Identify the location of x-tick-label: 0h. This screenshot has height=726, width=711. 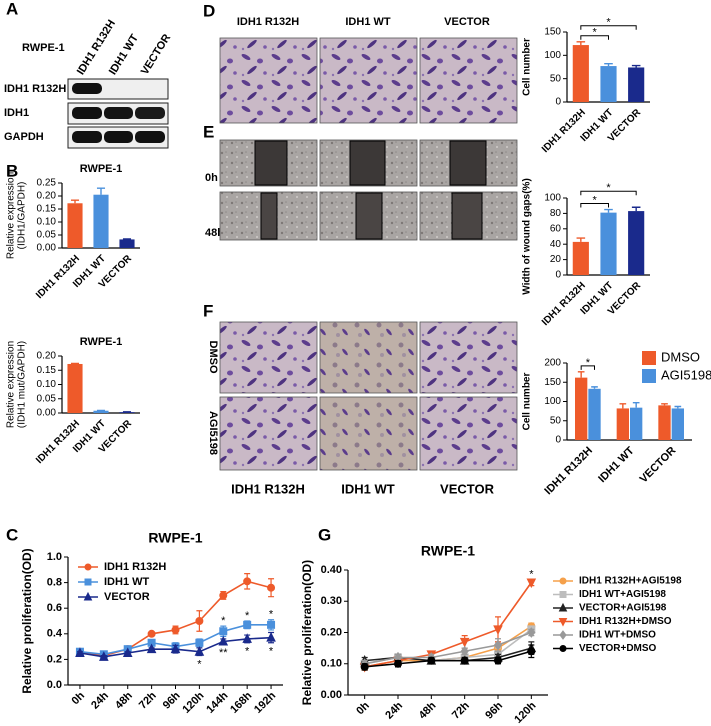
(79, 698).